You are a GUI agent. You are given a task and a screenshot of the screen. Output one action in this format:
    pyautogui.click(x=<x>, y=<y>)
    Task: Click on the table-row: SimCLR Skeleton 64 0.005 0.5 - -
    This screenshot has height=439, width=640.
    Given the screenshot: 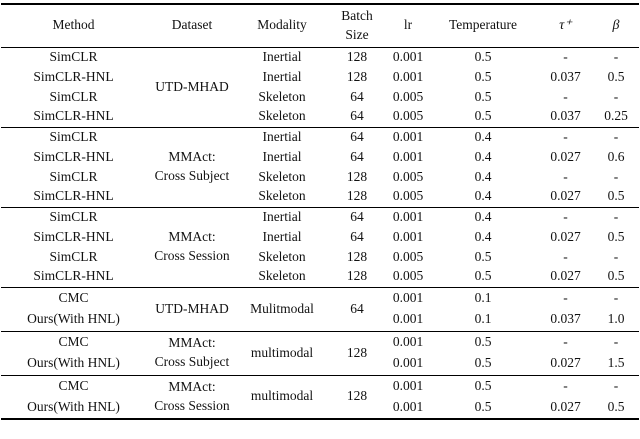 What is the action you would take?
    pyautogui.click(x=320, y=97)
    